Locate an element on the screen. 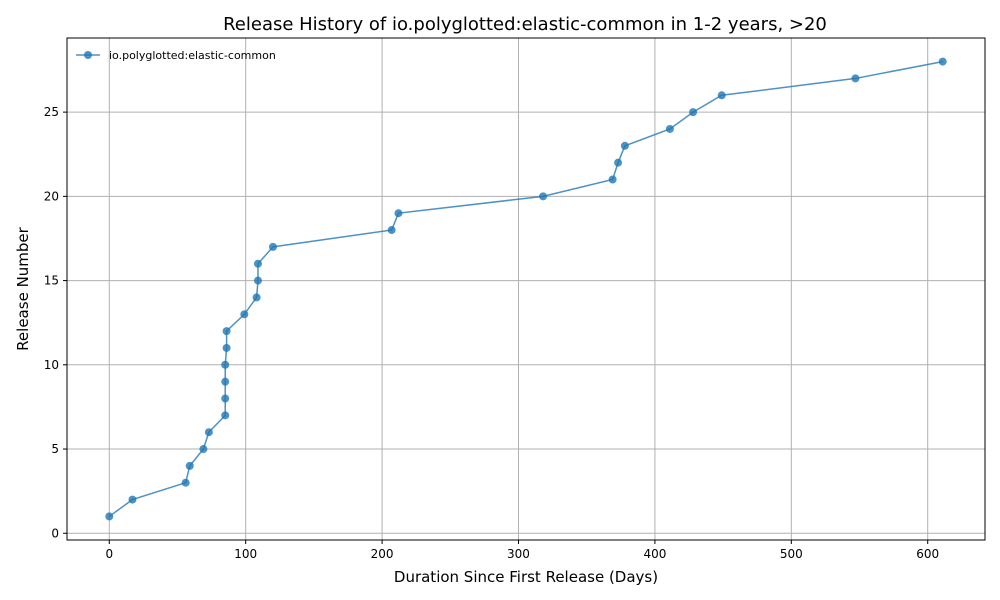 The height and width of the screenshot is (600, 1000). legend: io.polyglotted:elastic-common is located at coordinates (176, 55).